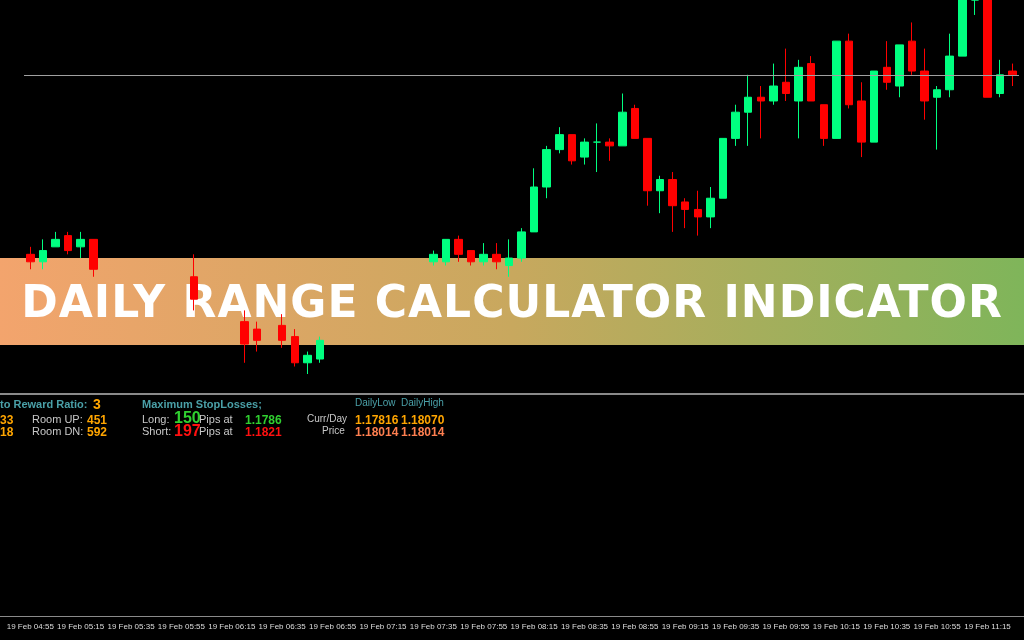 The width and height of the screenshot is (1024, 640). Describe the element at coordinates (584, 626) in the screenshot. I see `x-tick-label: 19 Feb 08:35` at that location.